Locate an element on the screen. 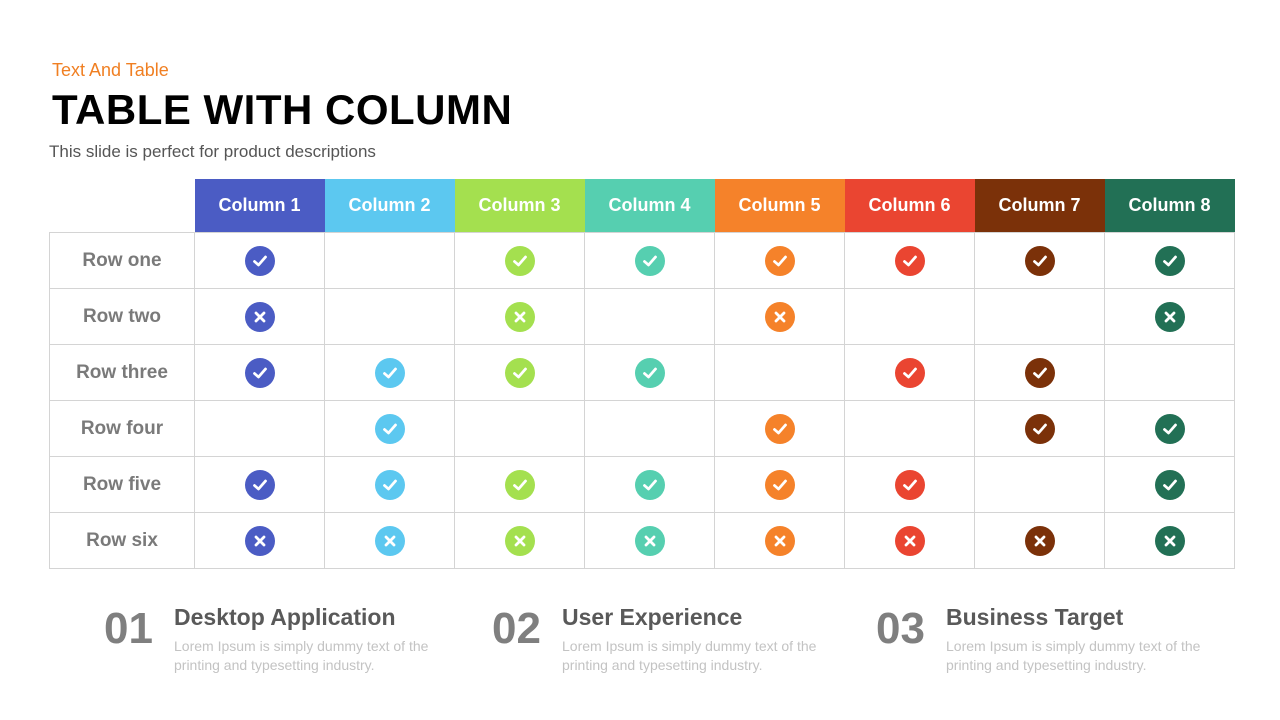  column-header: Column 3 is located at coordinates (519, 206).